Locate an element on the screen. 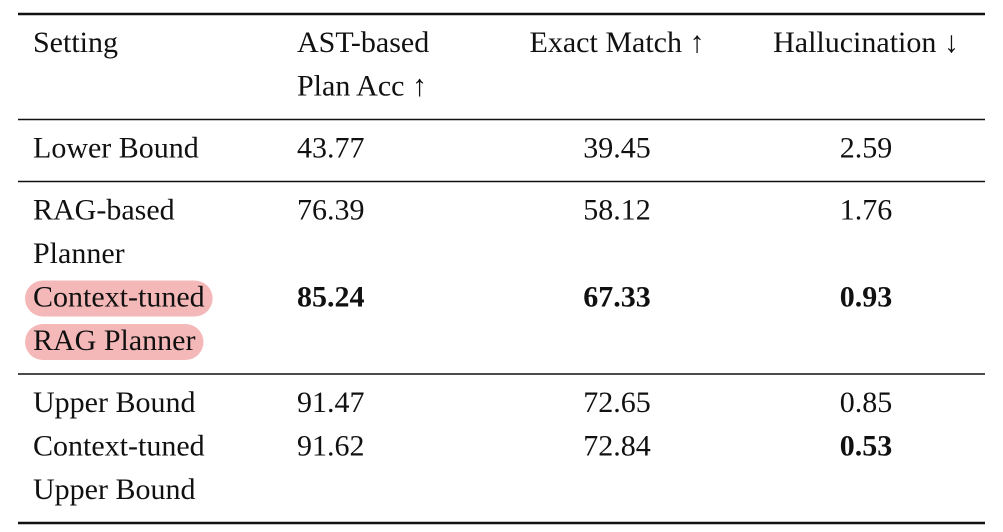 This screenshot has width=1003, height=532. cell-value: 91.62 is located at coordinates (331, 445).